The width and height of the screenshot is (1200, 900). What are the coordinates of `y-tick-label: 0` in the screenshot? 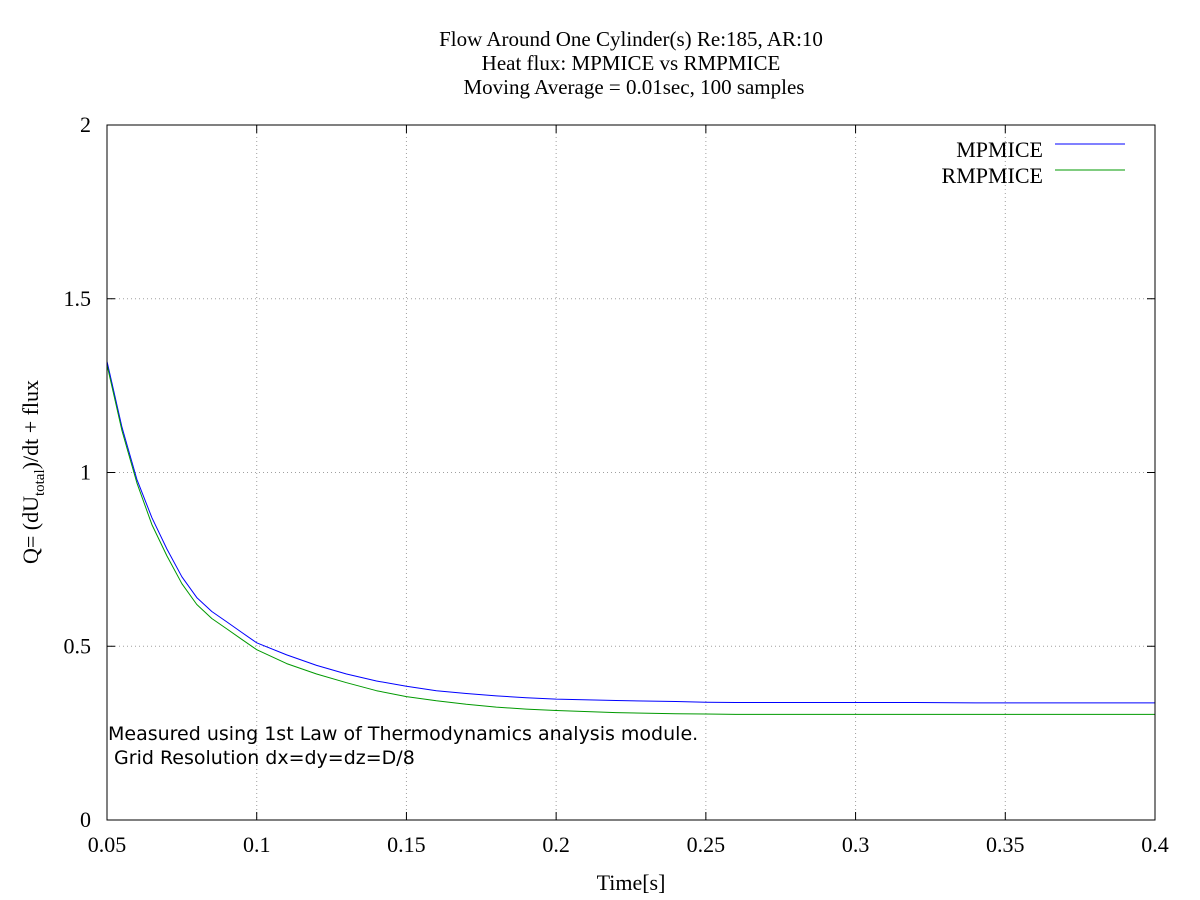 It's located at (85, 819).